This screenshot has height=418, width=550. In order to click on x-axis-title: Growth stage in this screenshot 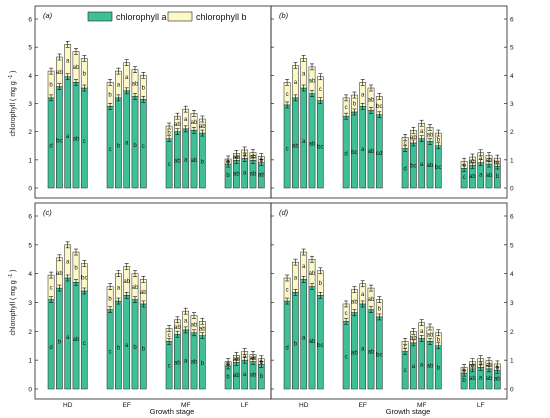, I will do `click(172, 411)`.